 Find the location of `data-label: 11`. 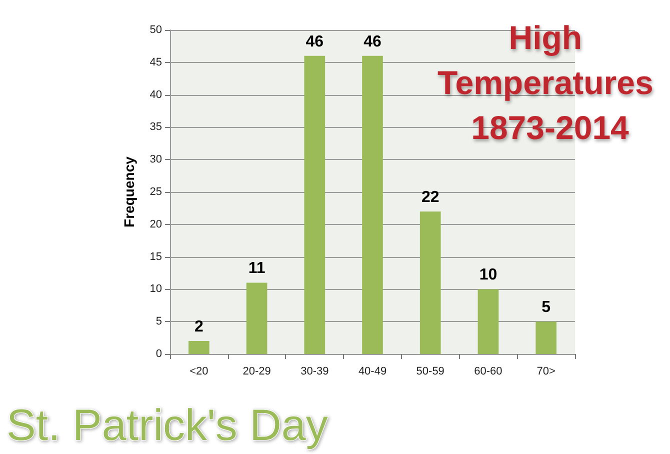

data-label: 11 is located at coordinates (257, 269).